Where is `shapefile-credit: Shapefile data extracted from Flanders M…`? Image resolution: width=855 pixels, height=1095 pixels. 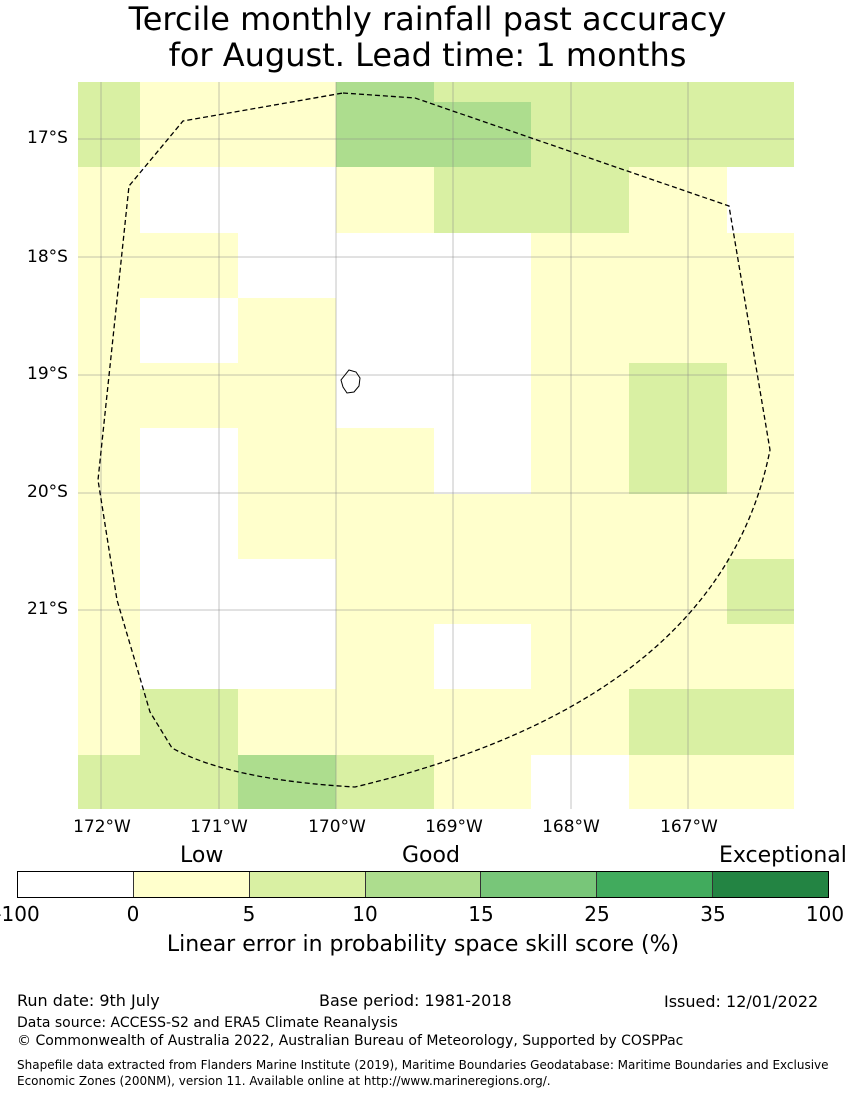
shapefile-credit: Shapefile data extracted from Flanders M… is located at coordinates (423, 1073).